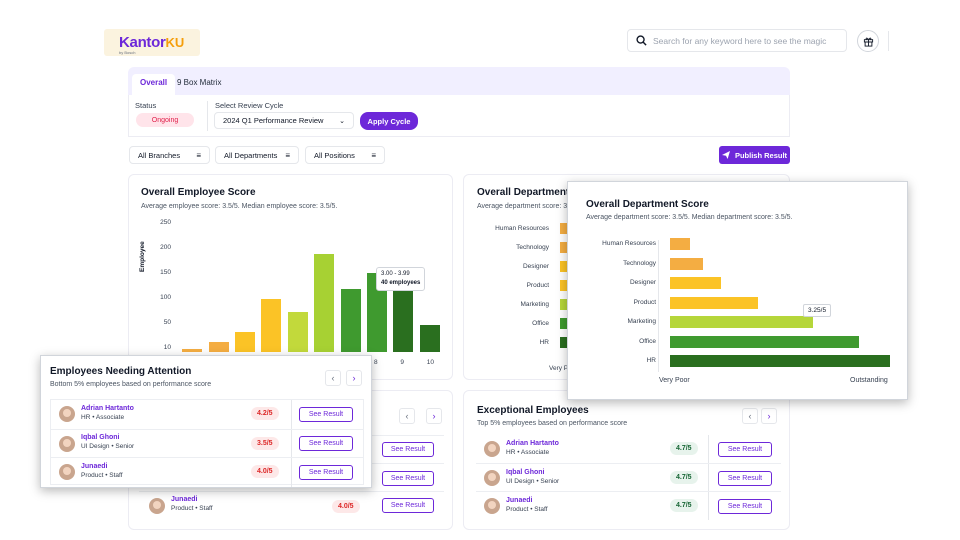 This screenshot has height=540, width=960. I want to click on cycle-label: Select Review Cycle, so click(249, 105).